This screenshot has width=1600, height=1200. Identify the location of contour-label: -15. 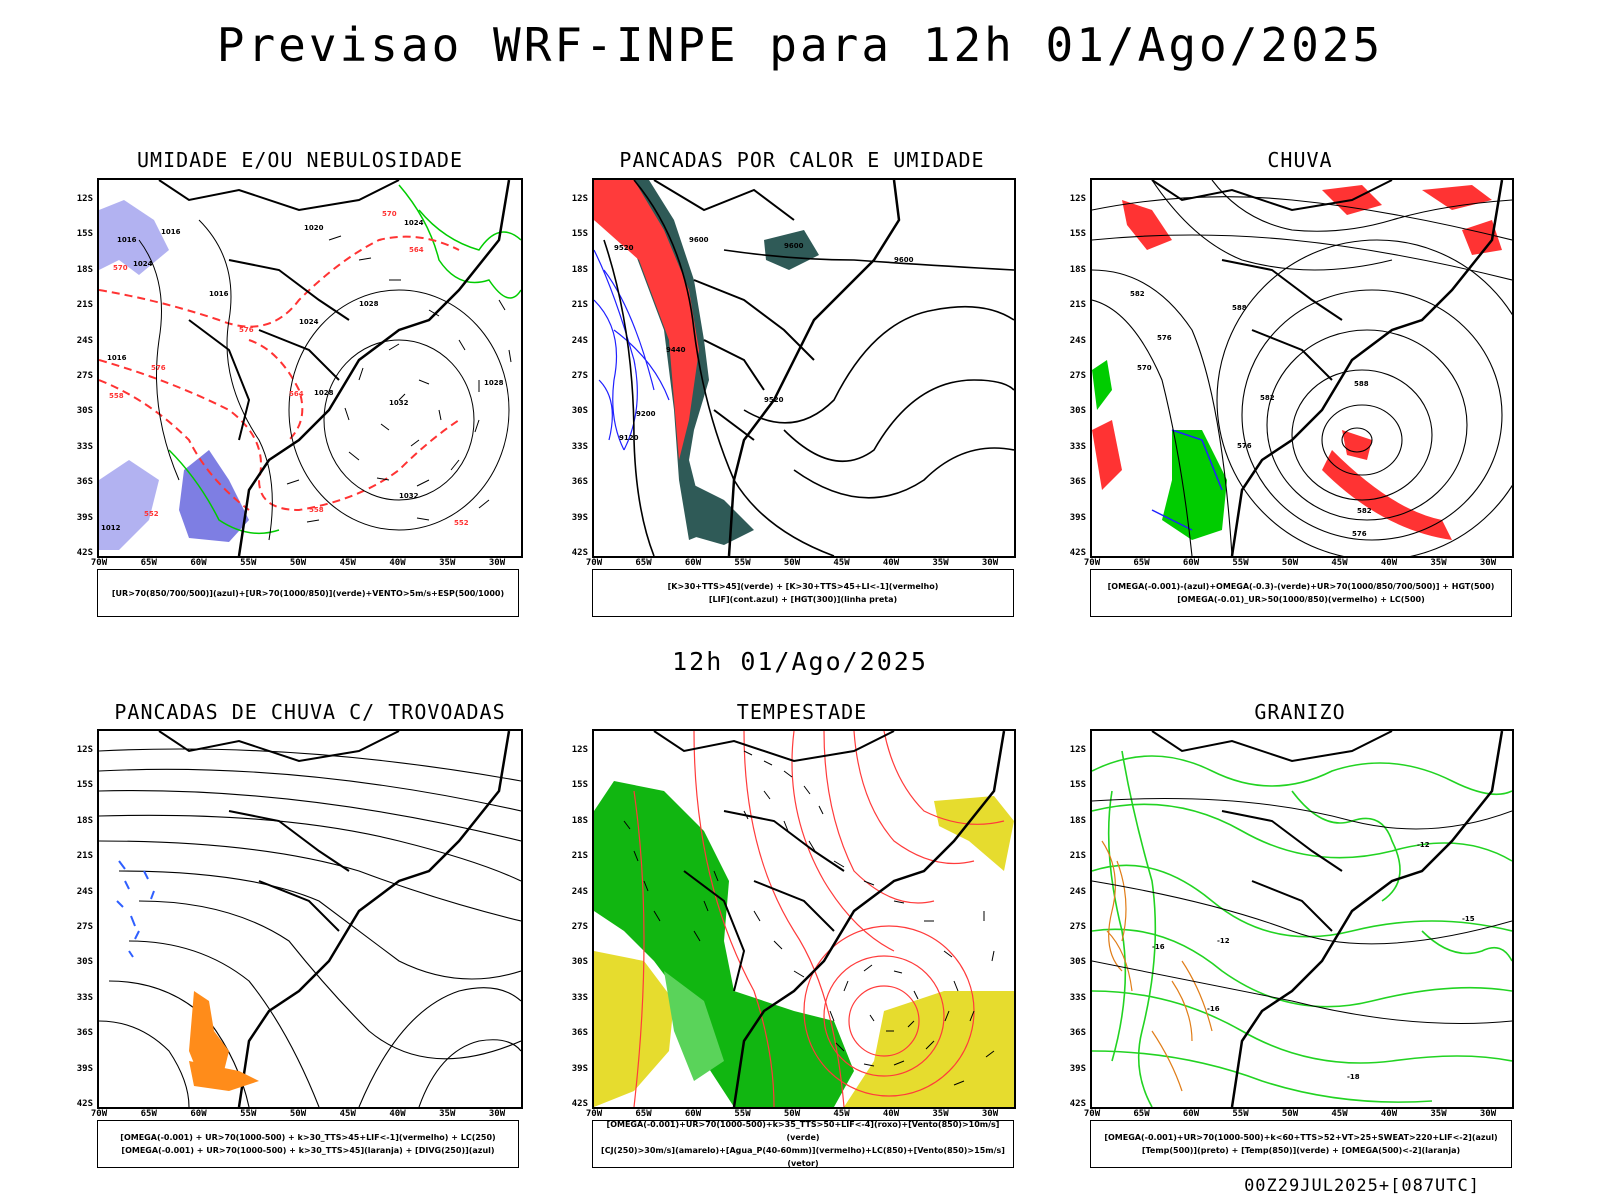
(1468, 919).